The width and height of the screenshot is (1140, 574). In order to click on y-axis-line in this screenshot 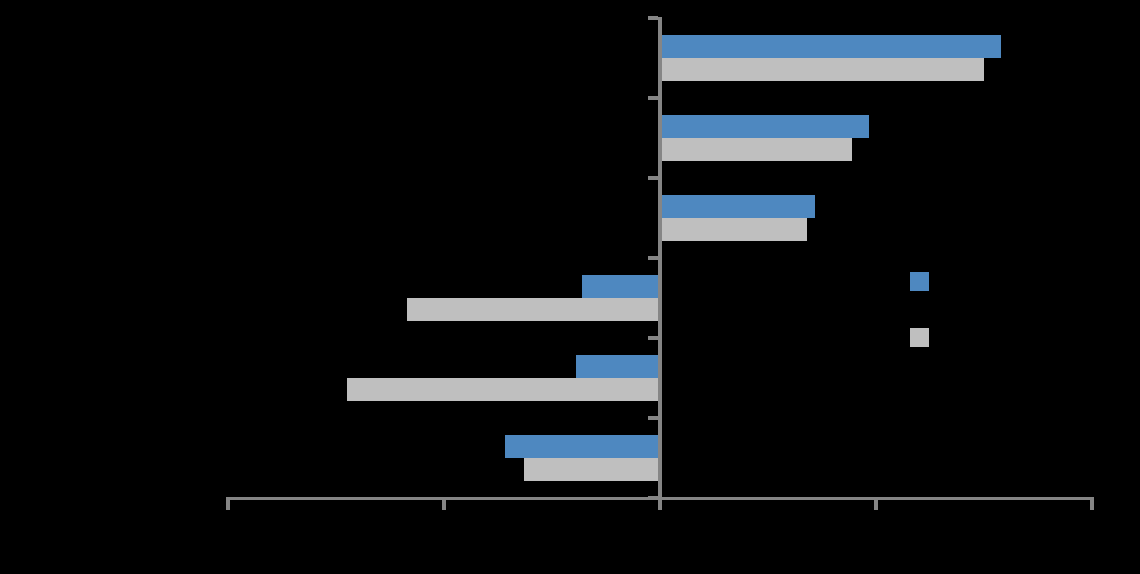, I will do `click(660, 258)`.